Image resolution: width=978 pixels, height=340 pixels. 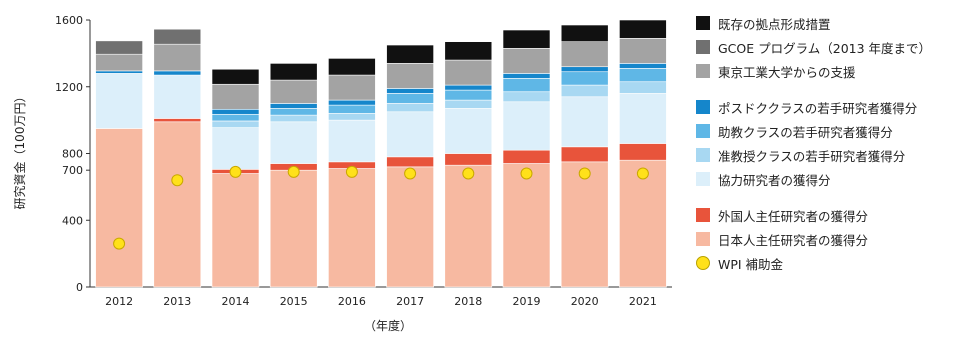 I want to click on y-tick-label-1600: 1600, so click(x=69, y=20).